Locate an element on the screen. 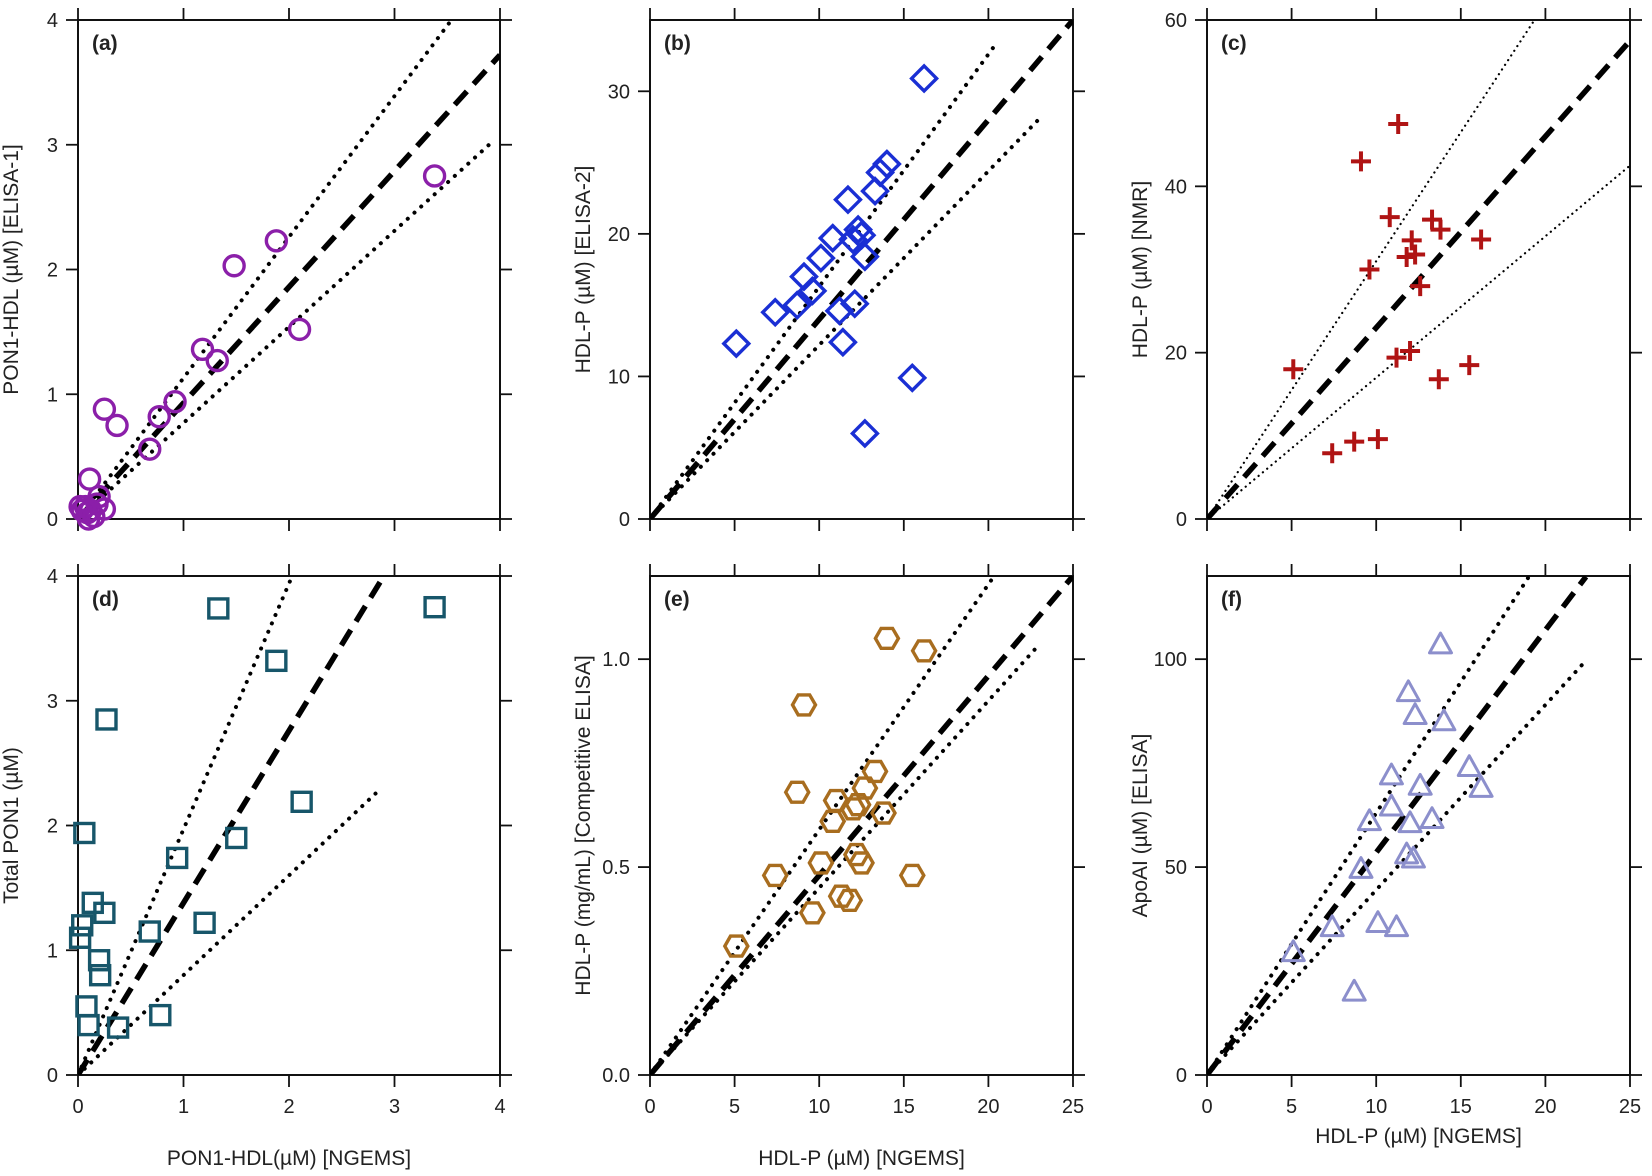 The image size is (1652, 1176). y-axis-title: Total PON1 (µM) is located at coordinates (11, 825).